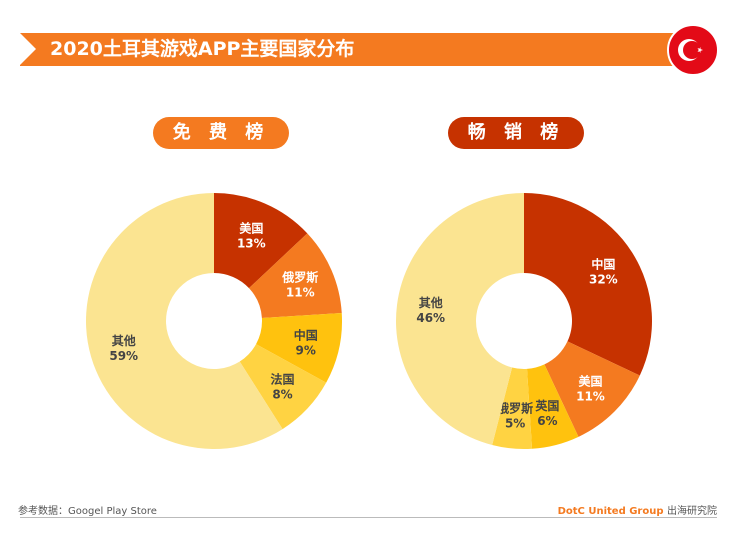 The image size is (741, 558). I want to click on slice-value-1-3: 5%, so click(515, 424).